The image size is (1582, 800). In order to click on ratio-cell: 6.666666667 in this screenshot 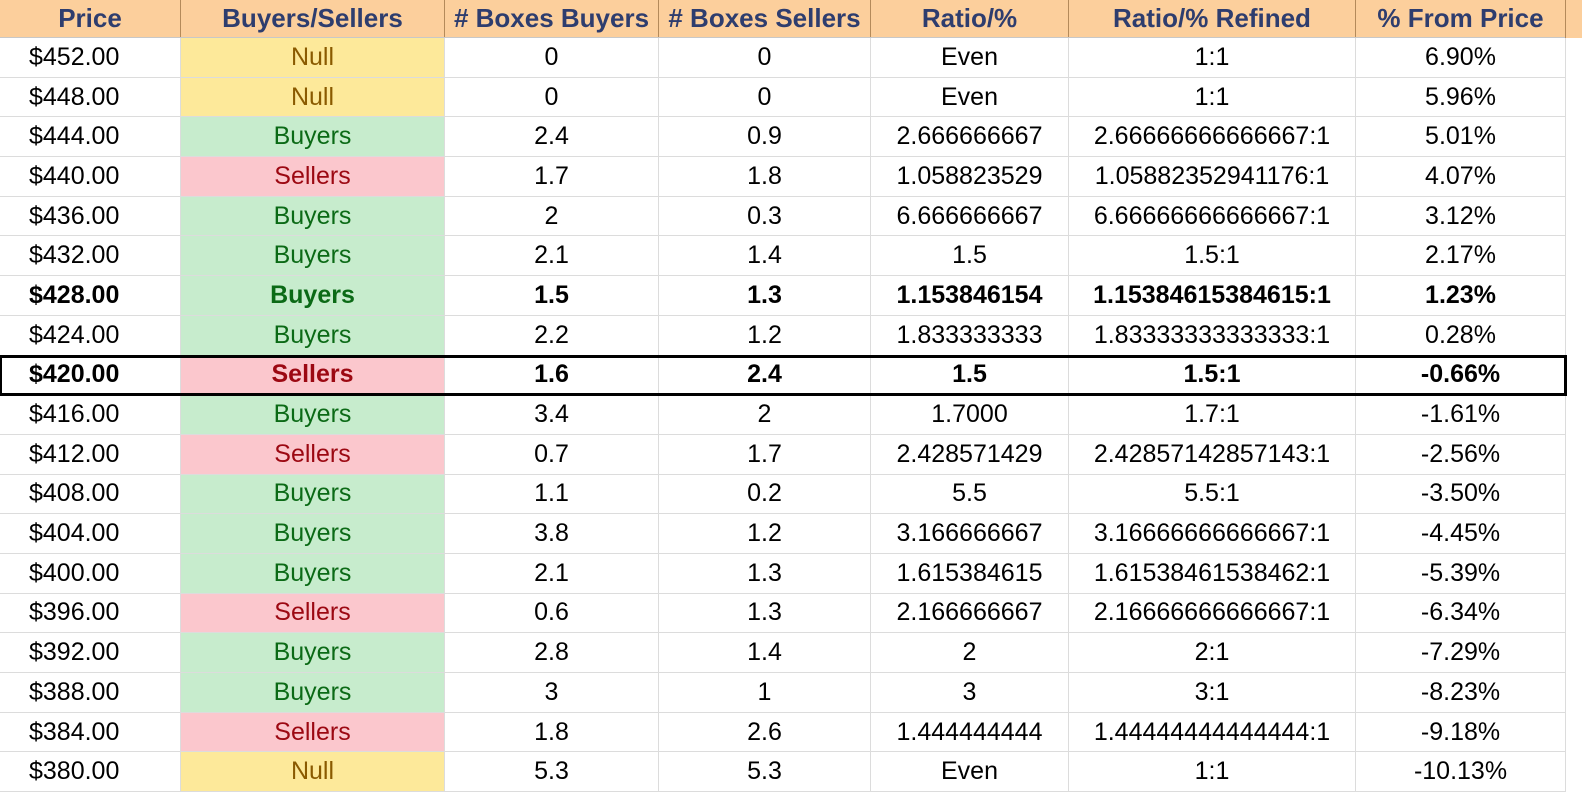, I will do `click(970, 216)`.